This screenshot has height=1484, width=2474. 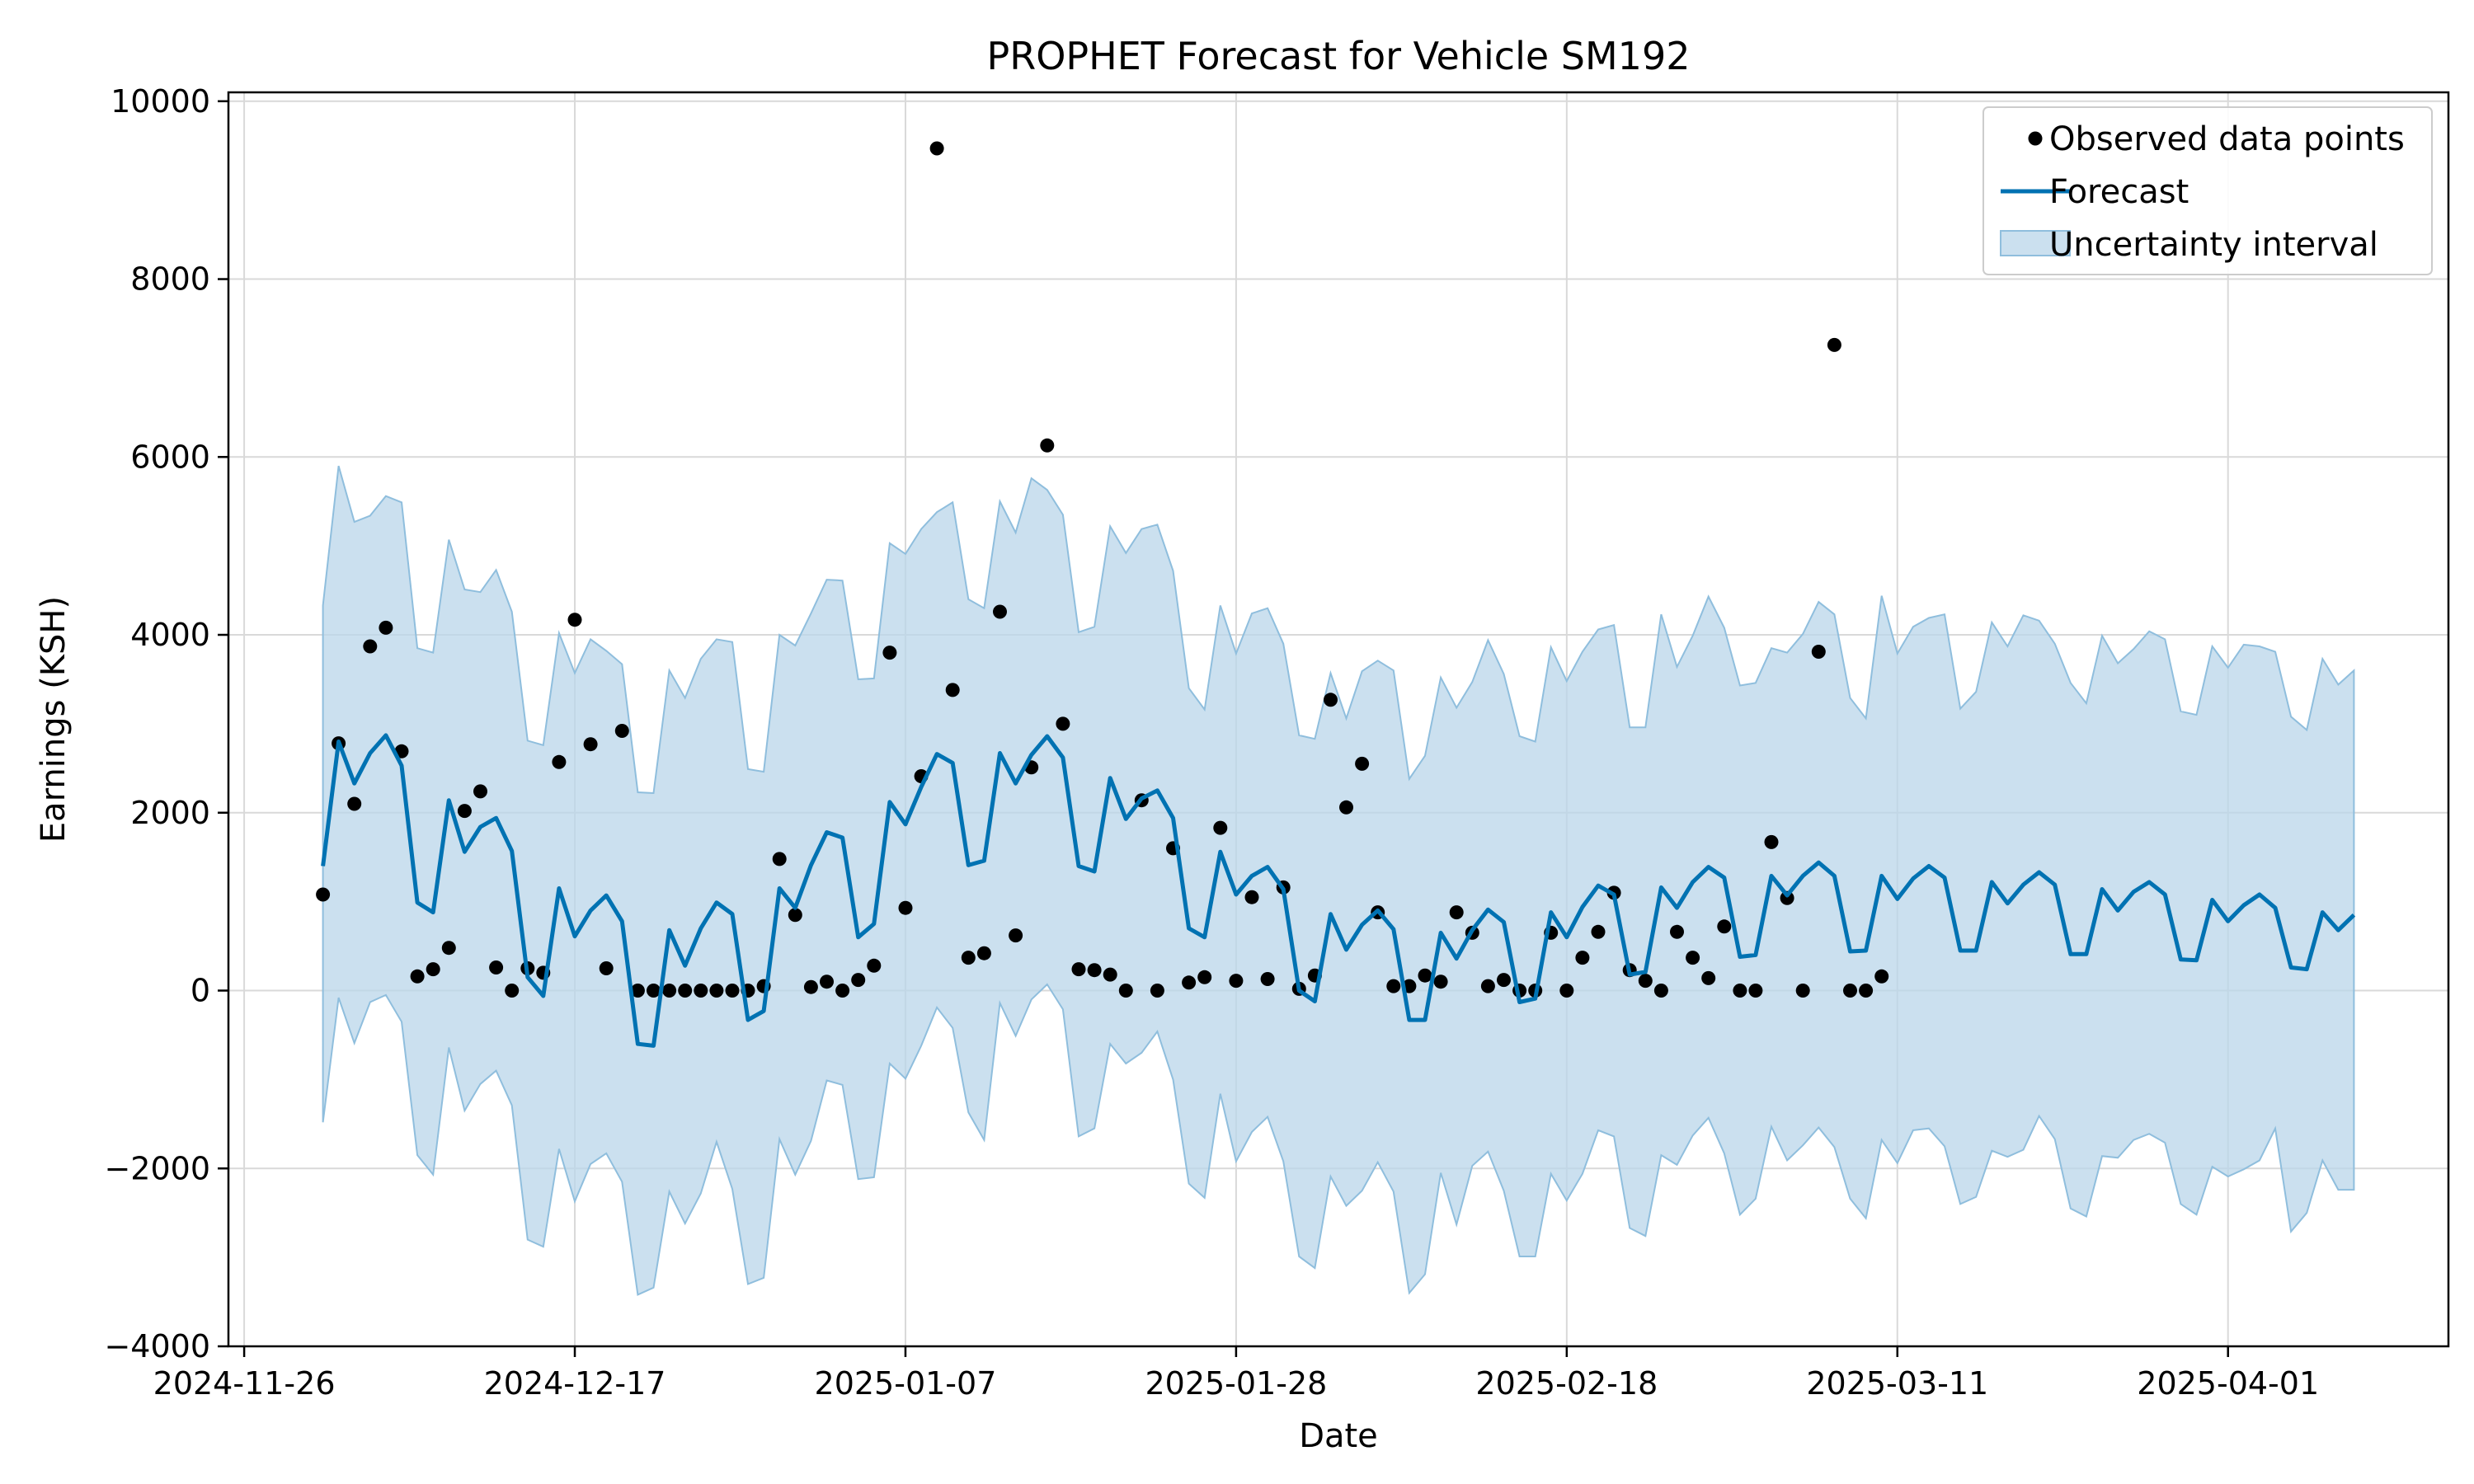 I want to click on legend-box, so click(x=2207, y=190).